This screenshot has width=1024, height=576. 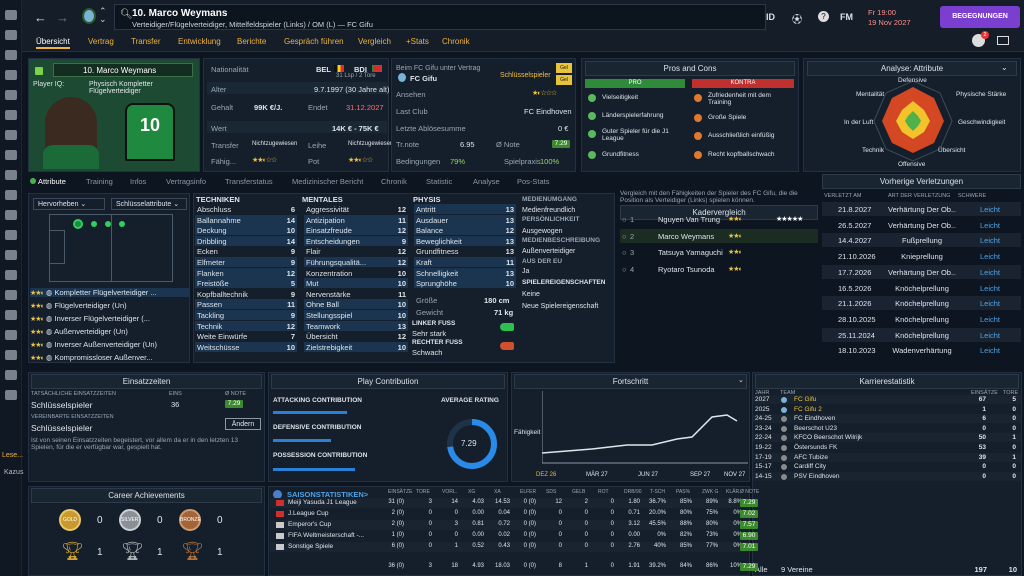 I want to click on career-team: PSV Eindhoven, so click(x=817, y=476).